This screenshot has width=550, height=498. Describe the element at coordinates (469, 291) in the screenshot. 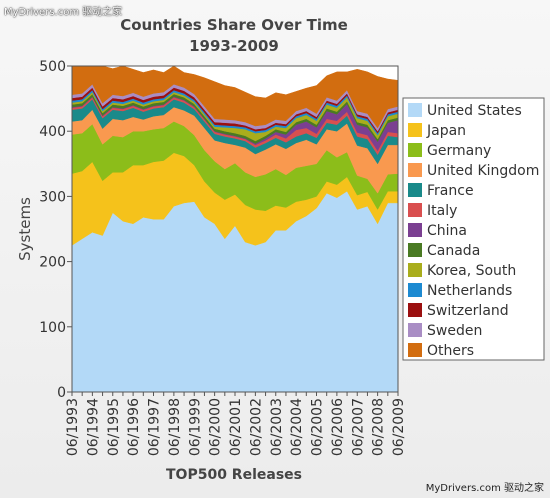

I see `legend-label: Netherlands` at that location.